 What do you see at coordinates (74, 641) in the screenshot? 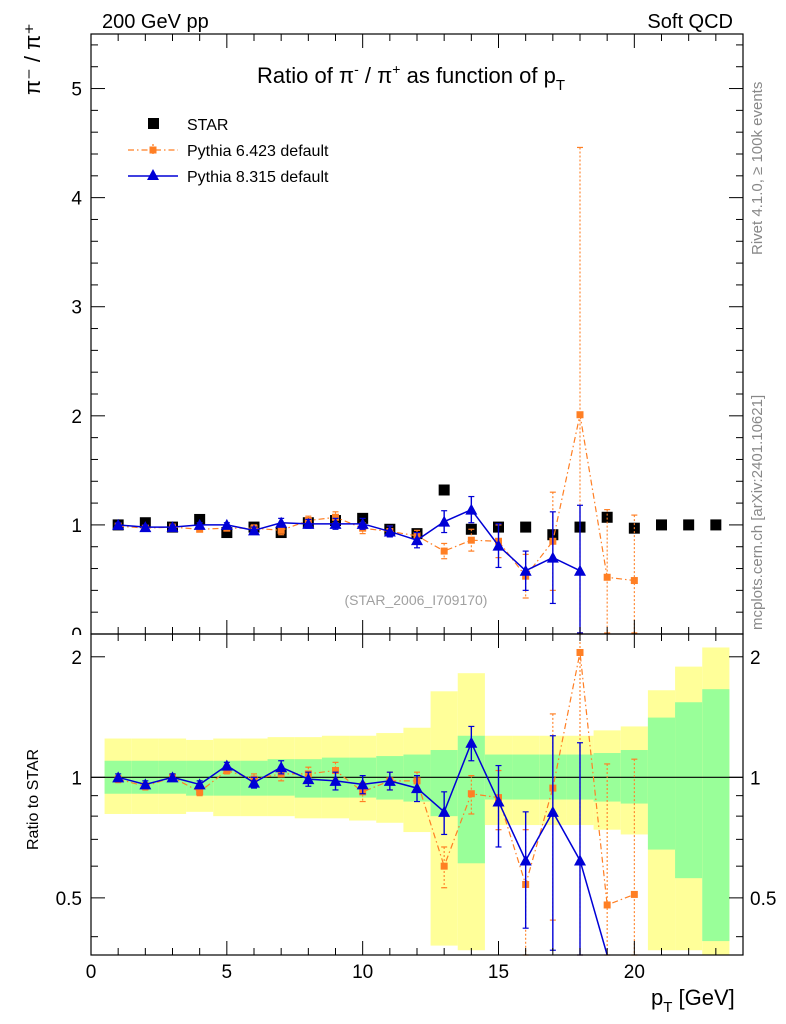
I see `zero-label-clip` at bounding box center [74, 641].